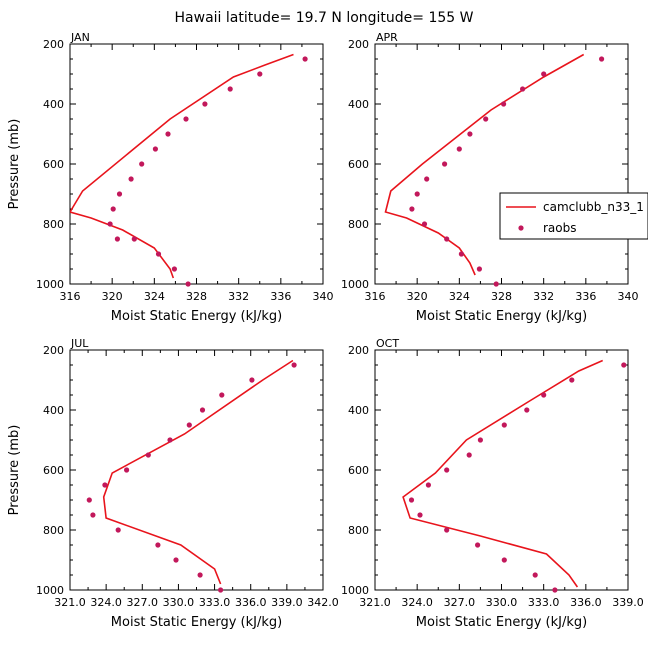  What do you see at coordinates (79, 343) in the screenshot?
I see `panel-label: JUL` at bounding box center [79, 343].